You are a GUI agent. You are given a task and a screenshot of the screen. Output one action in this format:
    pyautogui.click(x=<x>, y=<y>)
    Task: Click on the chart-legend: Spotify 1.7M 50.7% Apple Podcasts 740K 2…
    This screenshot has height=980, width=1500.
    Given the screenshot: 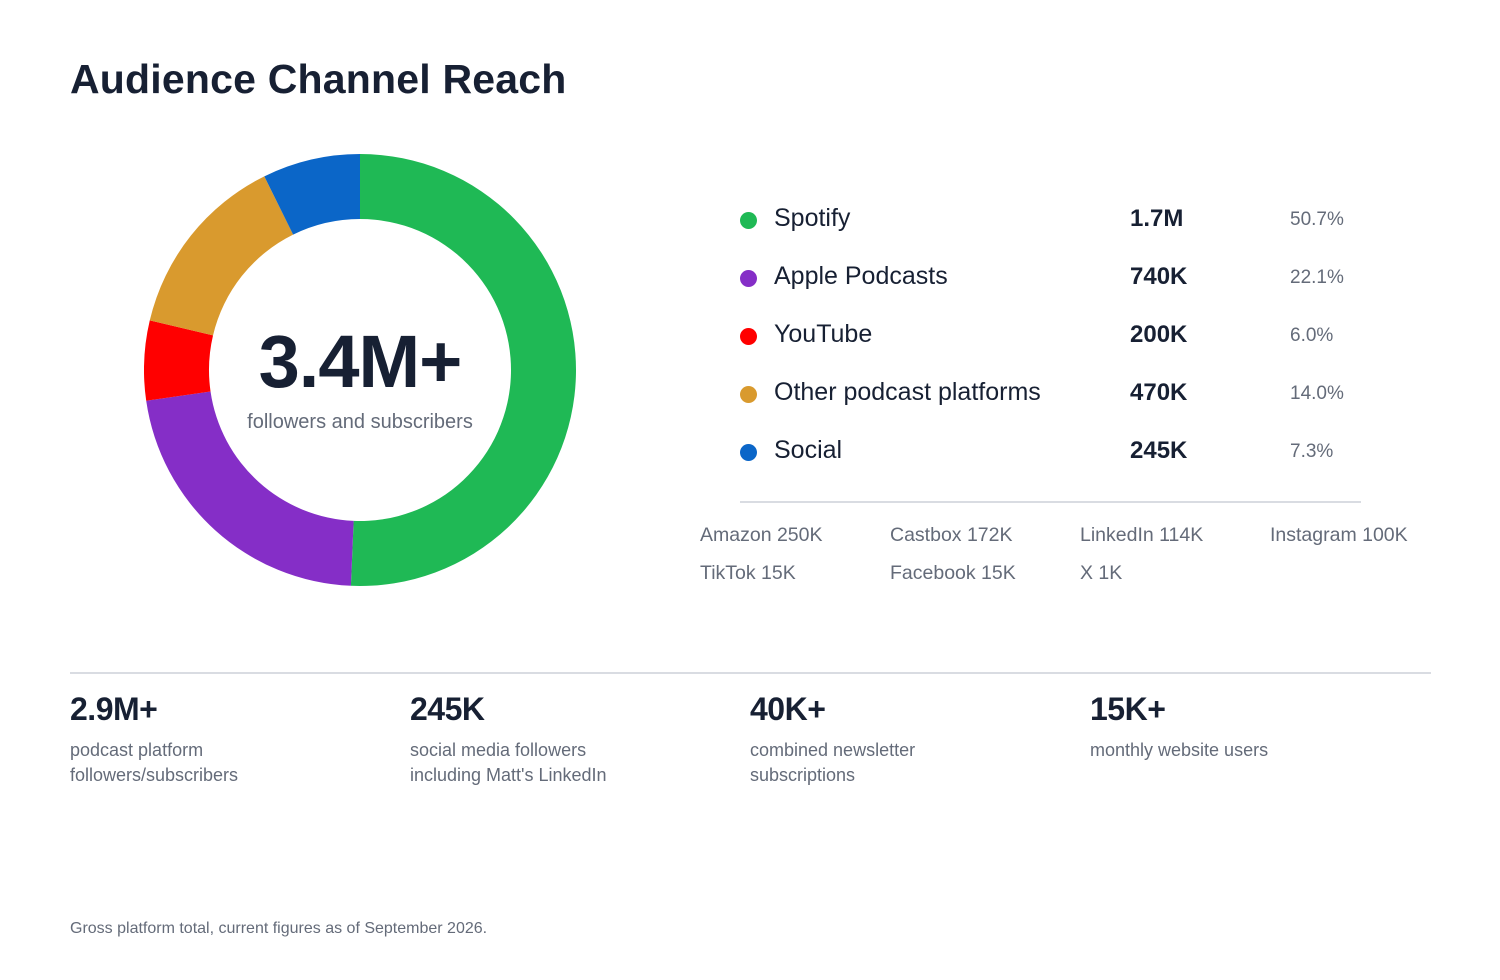 What is the action you would take?
    pyautogui.click(x=1060, y=345)
    